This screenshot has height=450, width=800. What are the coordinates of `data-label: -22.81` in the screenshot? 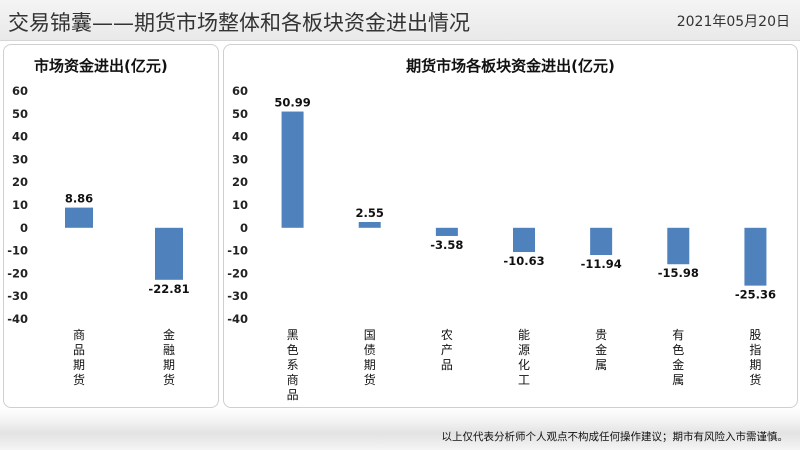 It's located at (168, 289).